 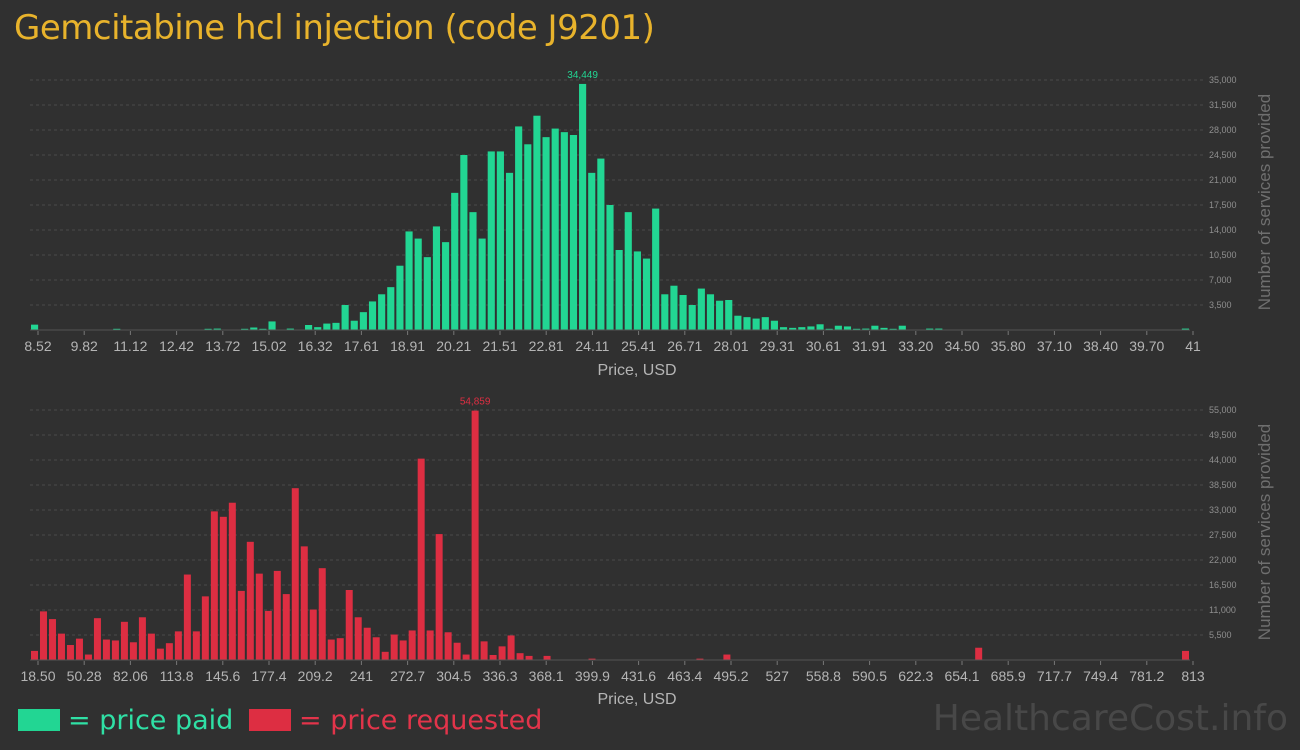 What do you see at coordinates (222, 676) in the screenshot?
I see `price-requested-x-tick-label: 145.6` at bounding box center [222, 676].